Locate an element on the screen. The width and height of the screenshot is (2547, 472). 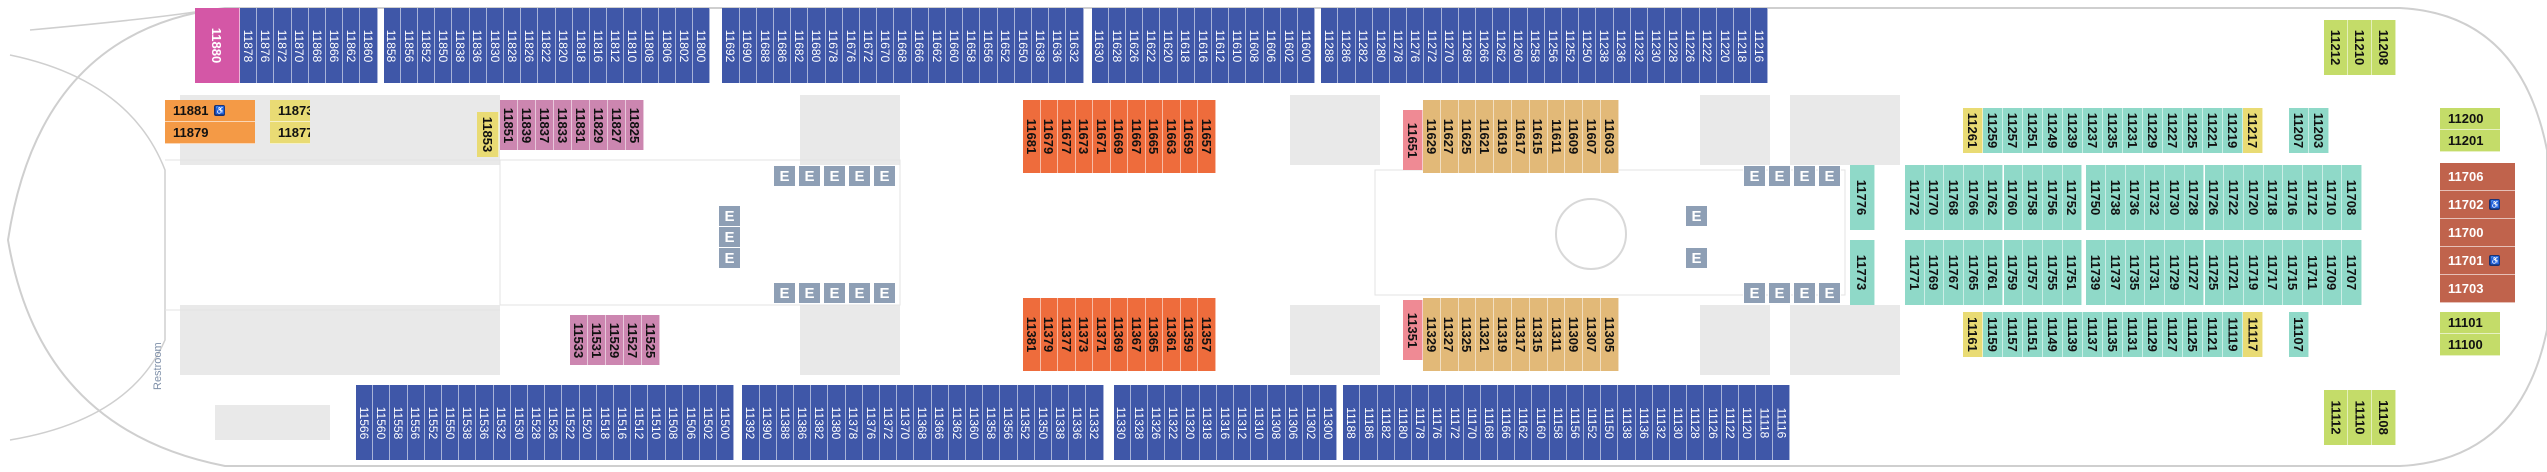
cabin-11666: 11666 is located at coordinates (920, 45).